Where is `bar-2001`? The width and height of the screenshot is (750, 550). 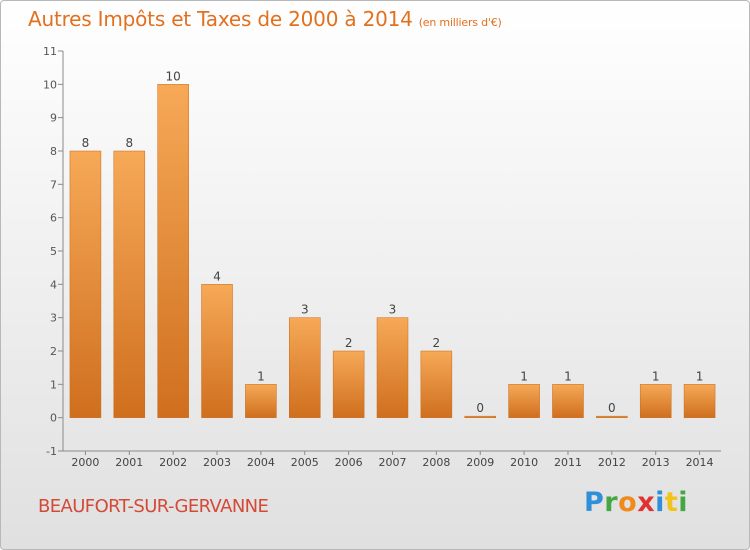 bar-2001 is located at coordinates (129, 284).